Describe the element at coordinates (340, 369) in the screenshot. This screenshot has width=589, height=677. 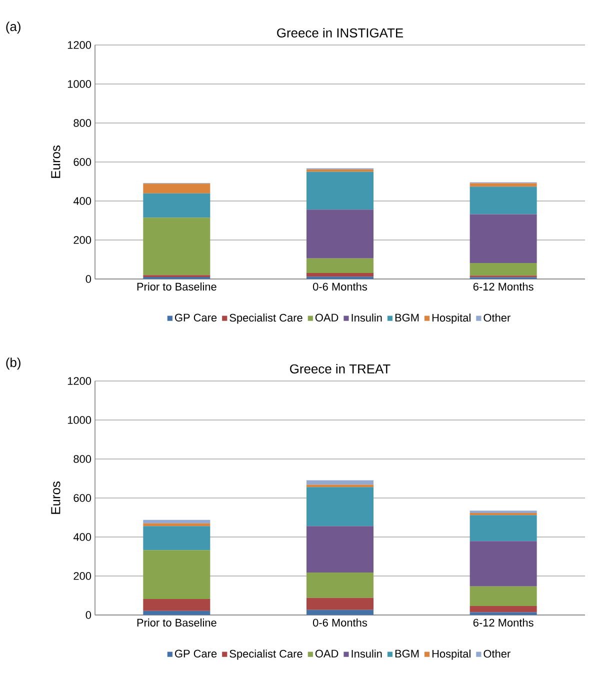
I see `chart-title: Greece in TREAT` at that location.